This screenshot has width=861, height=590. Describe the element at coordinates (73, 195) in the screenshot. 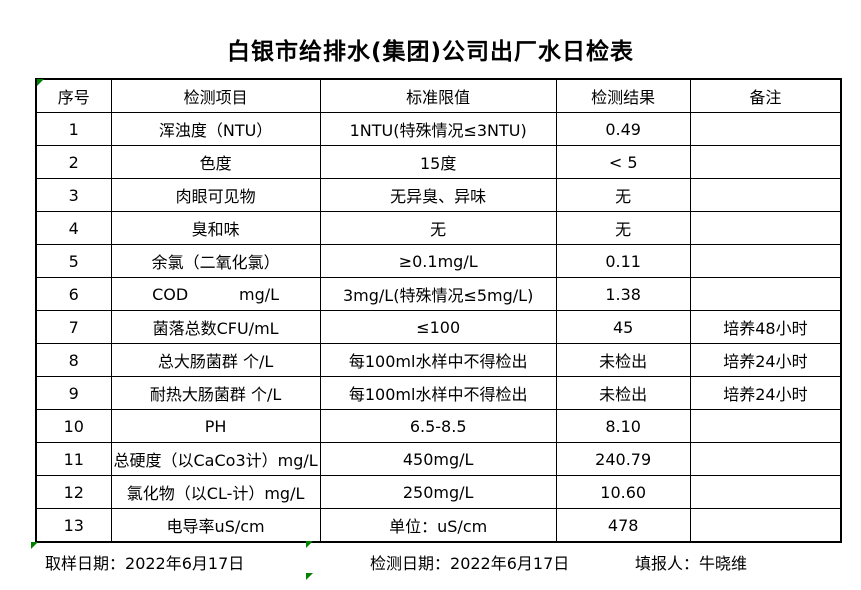

I see `cell-no: 3` at that location.